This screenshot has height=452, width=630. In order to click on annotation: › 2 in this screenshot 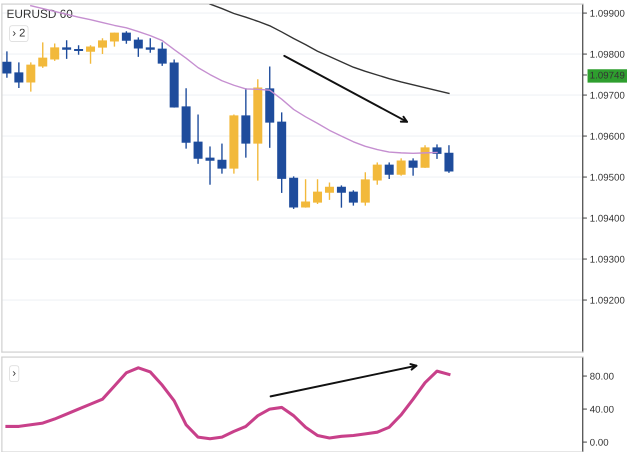, I will do `click(18, 32)`.